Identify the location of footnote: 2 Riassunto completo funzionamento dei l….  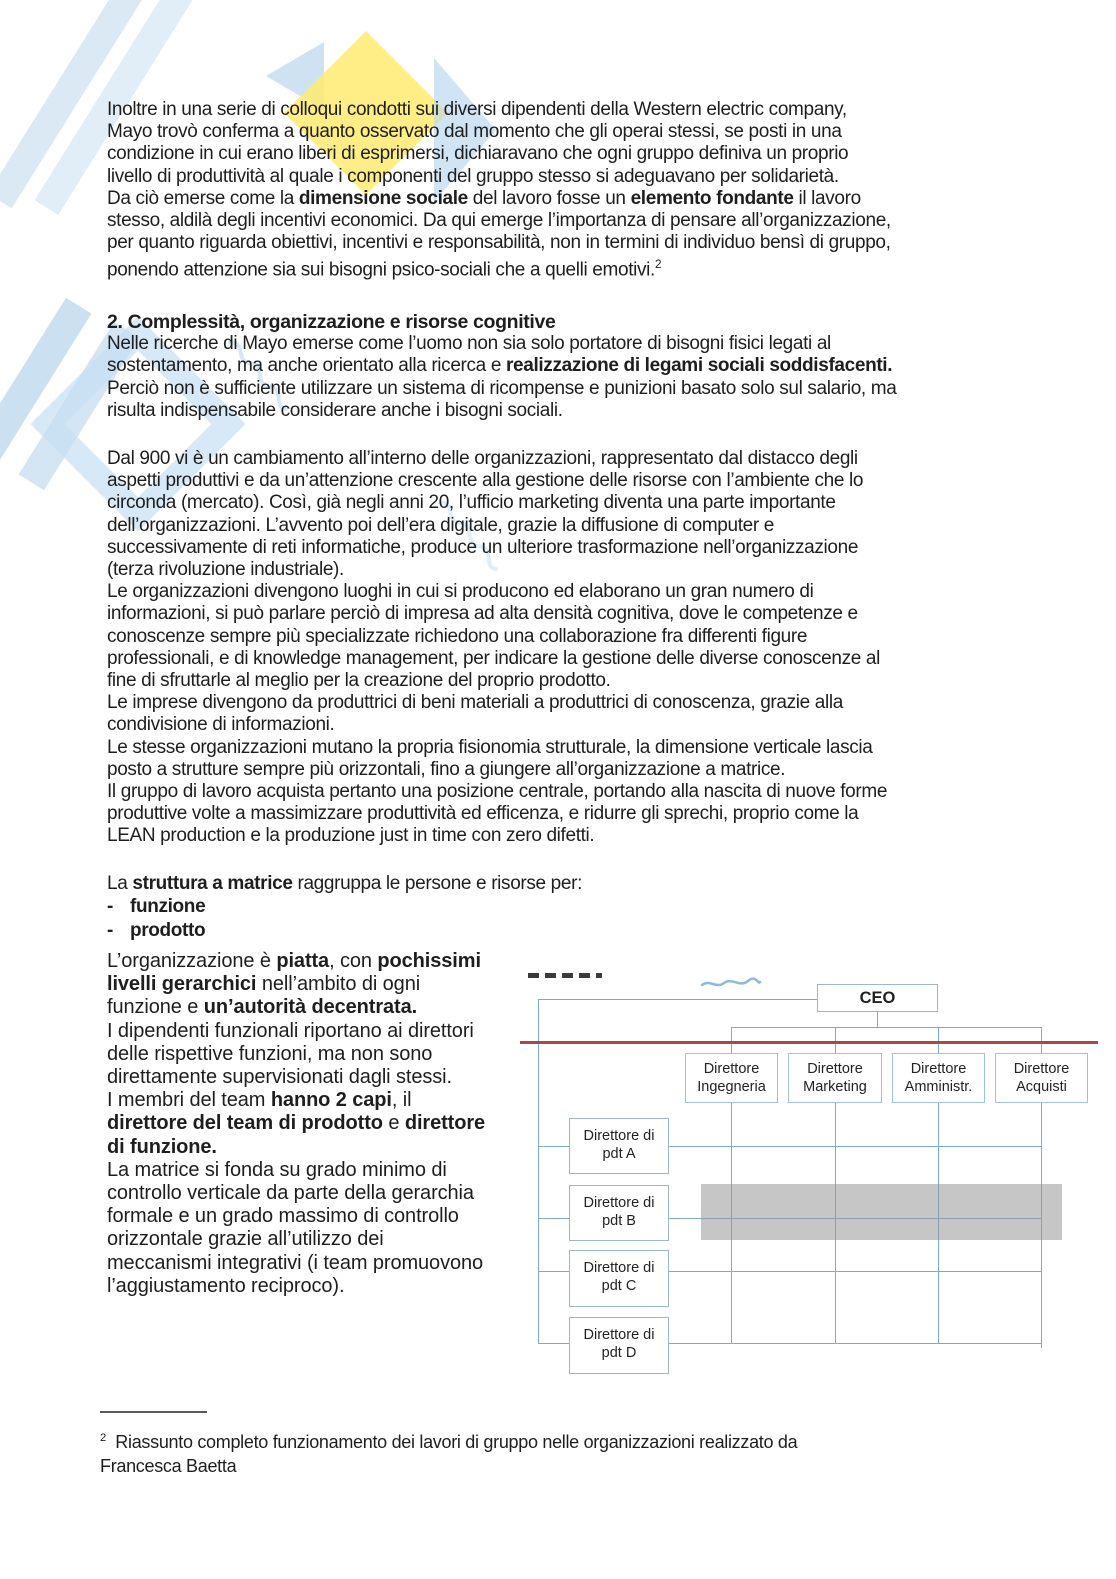
(449, 1454).